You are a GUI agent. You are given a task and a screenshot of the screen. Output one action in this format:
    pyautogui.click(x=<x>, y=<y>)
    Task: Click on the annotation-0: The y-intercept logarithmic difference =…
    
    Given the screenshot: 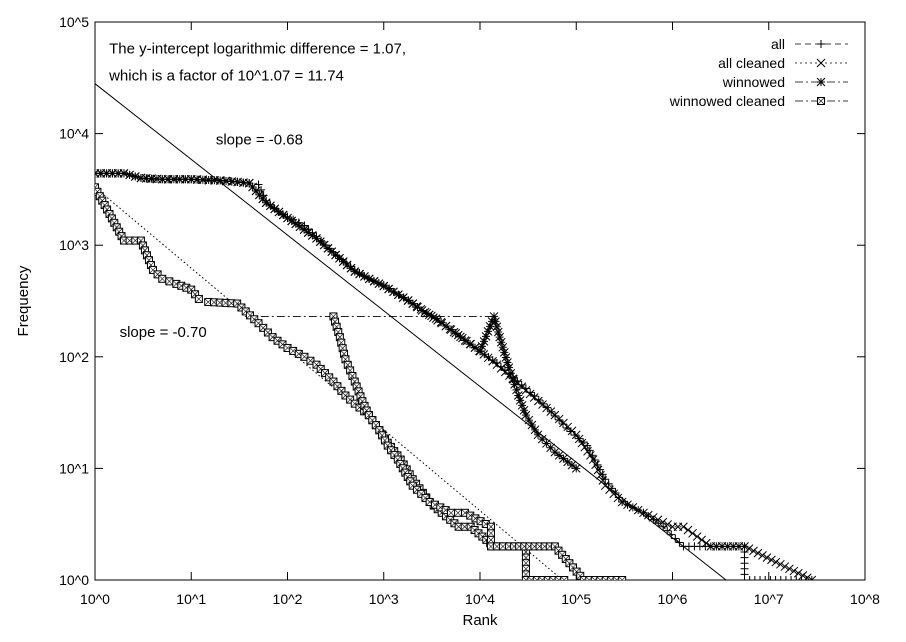 What is the action you would take?
    pyautogui.click(x=257, y=49)
    